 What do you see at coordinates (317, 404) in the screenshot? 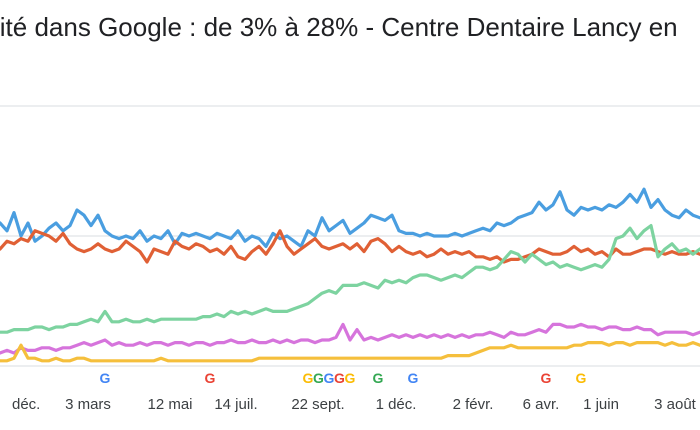
I see `x-tick-label: 22 sept.` at bounding box center [317, 404].